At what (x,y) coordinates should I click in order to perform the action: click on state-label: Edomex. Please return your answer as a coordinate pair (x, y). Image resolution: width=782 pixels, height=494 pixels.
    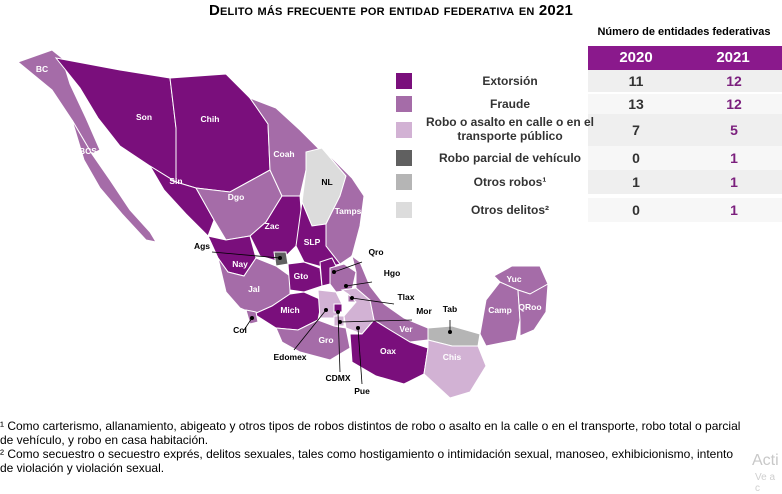
    Looking at the image, I should click on (289, 357).